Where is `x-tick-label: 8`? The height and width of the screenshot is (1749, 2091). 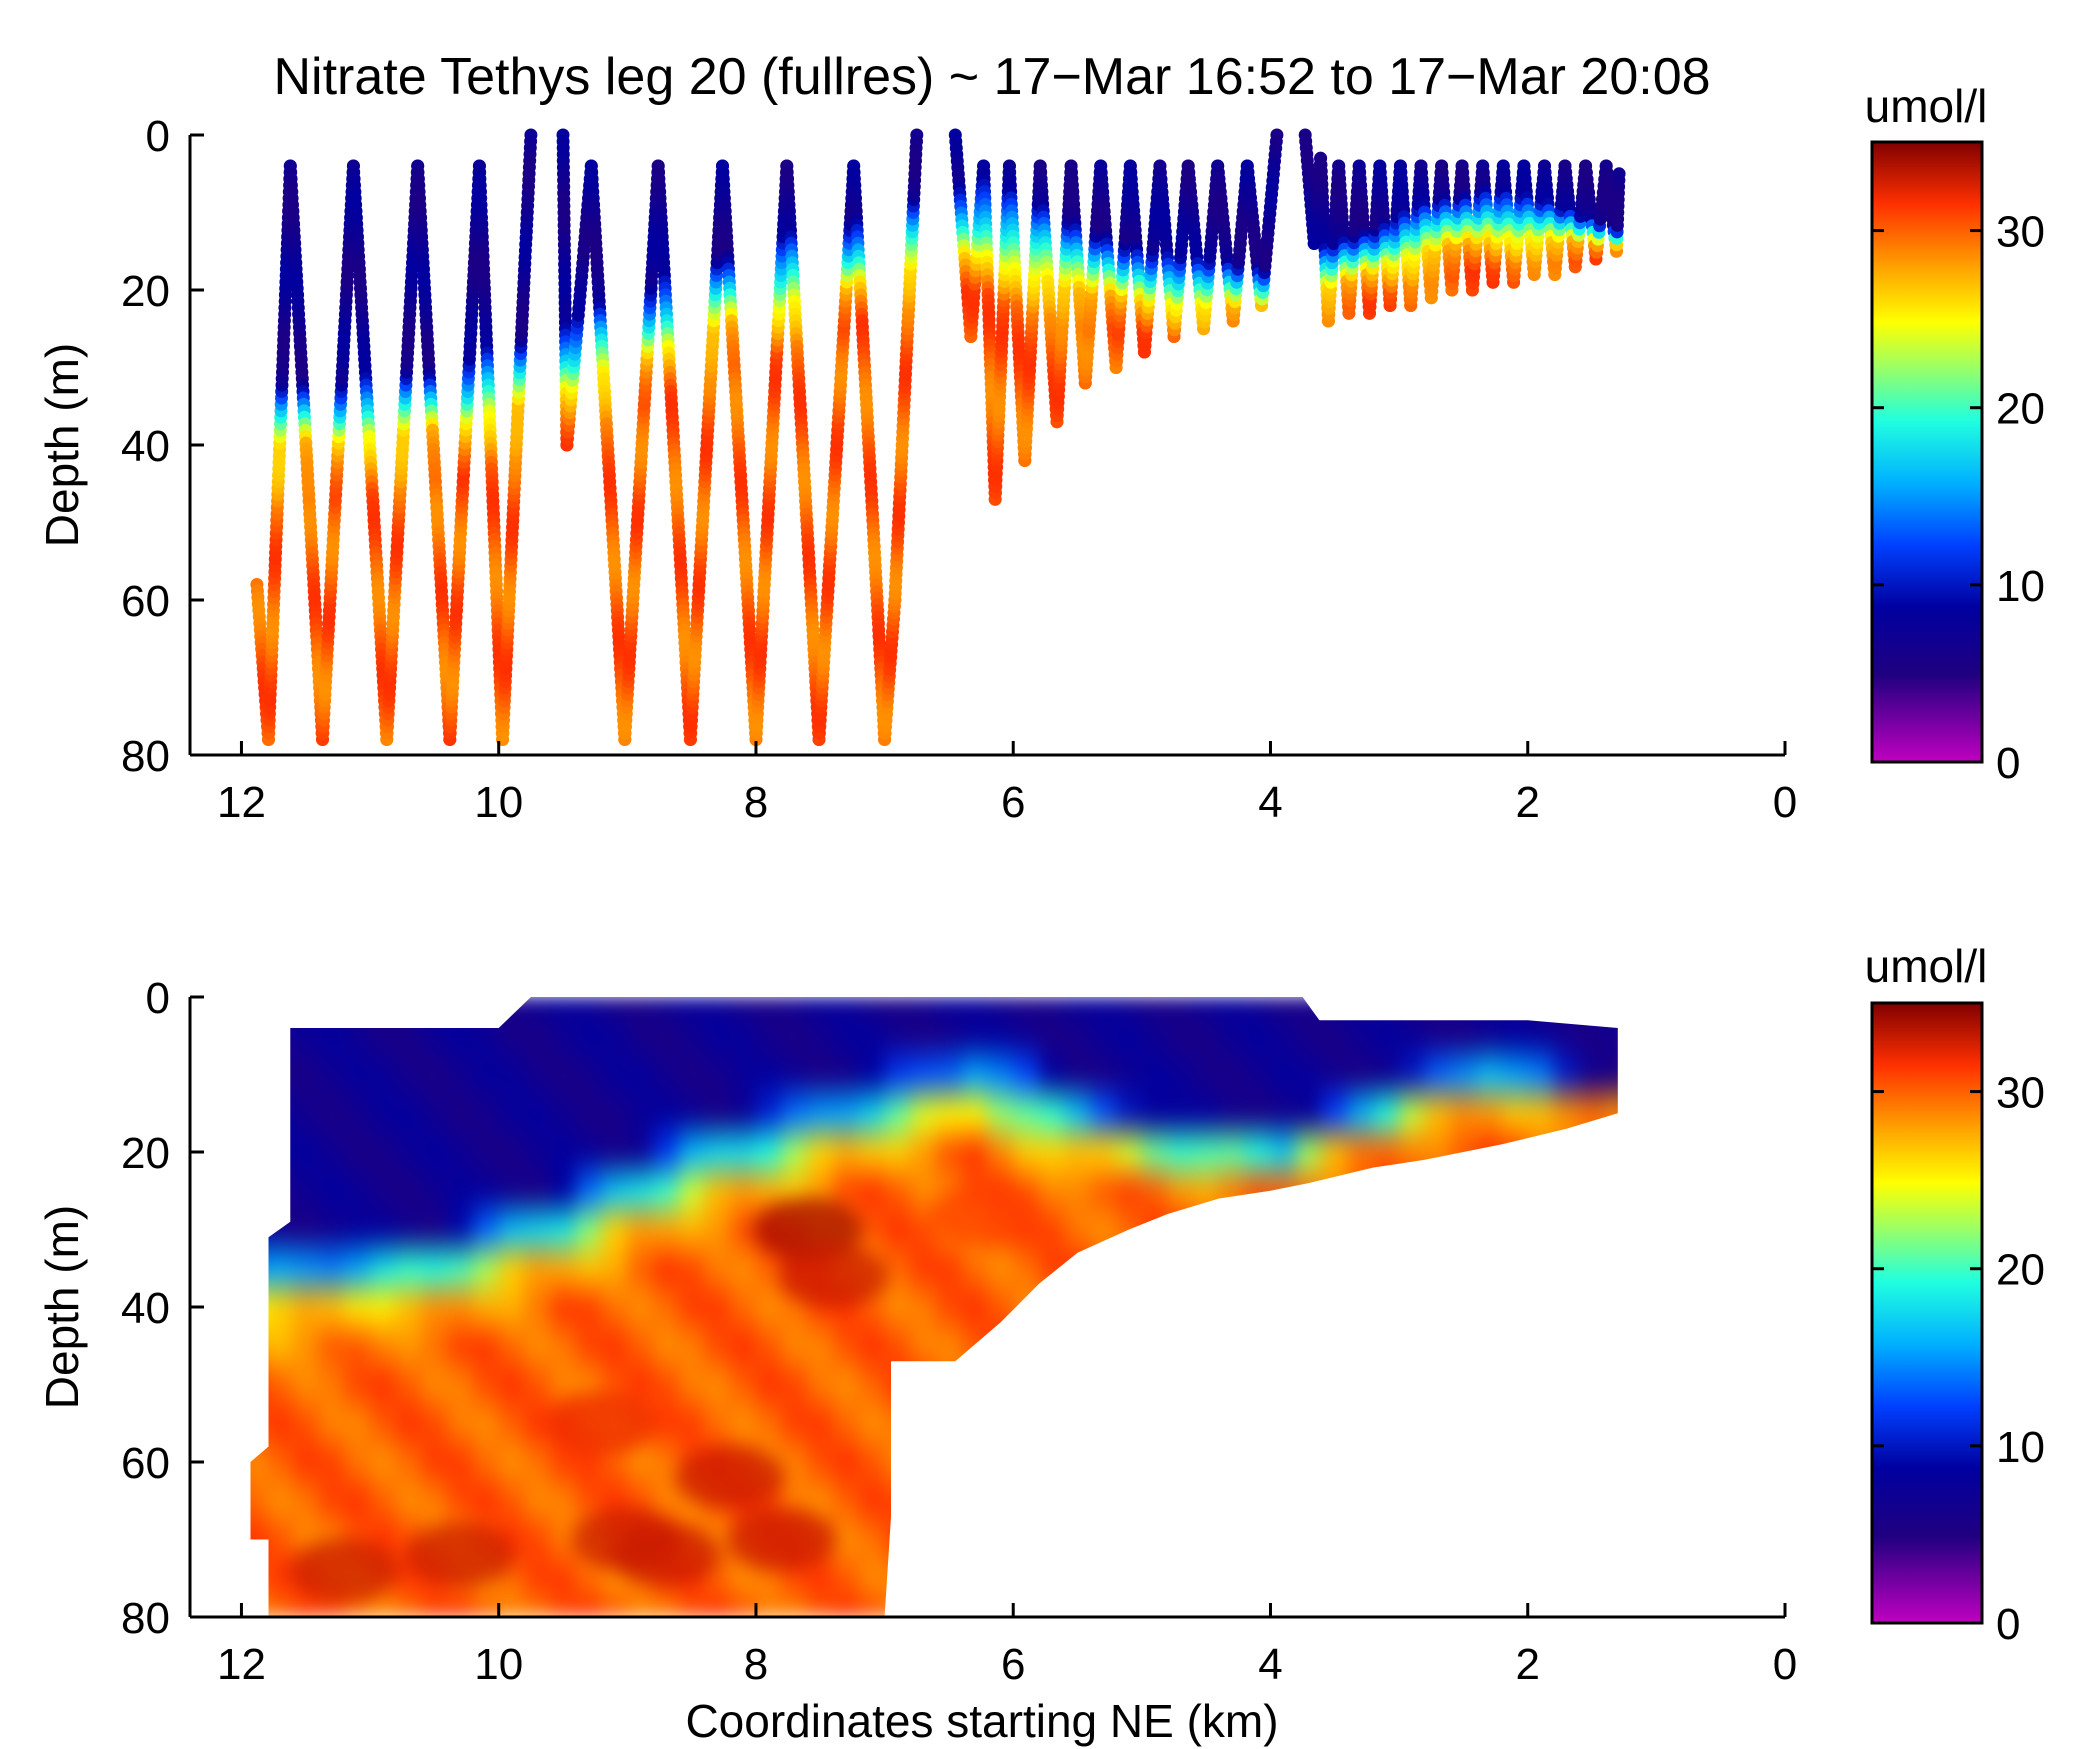 x-tick-label: 8 is located at coordinates (756, 802).